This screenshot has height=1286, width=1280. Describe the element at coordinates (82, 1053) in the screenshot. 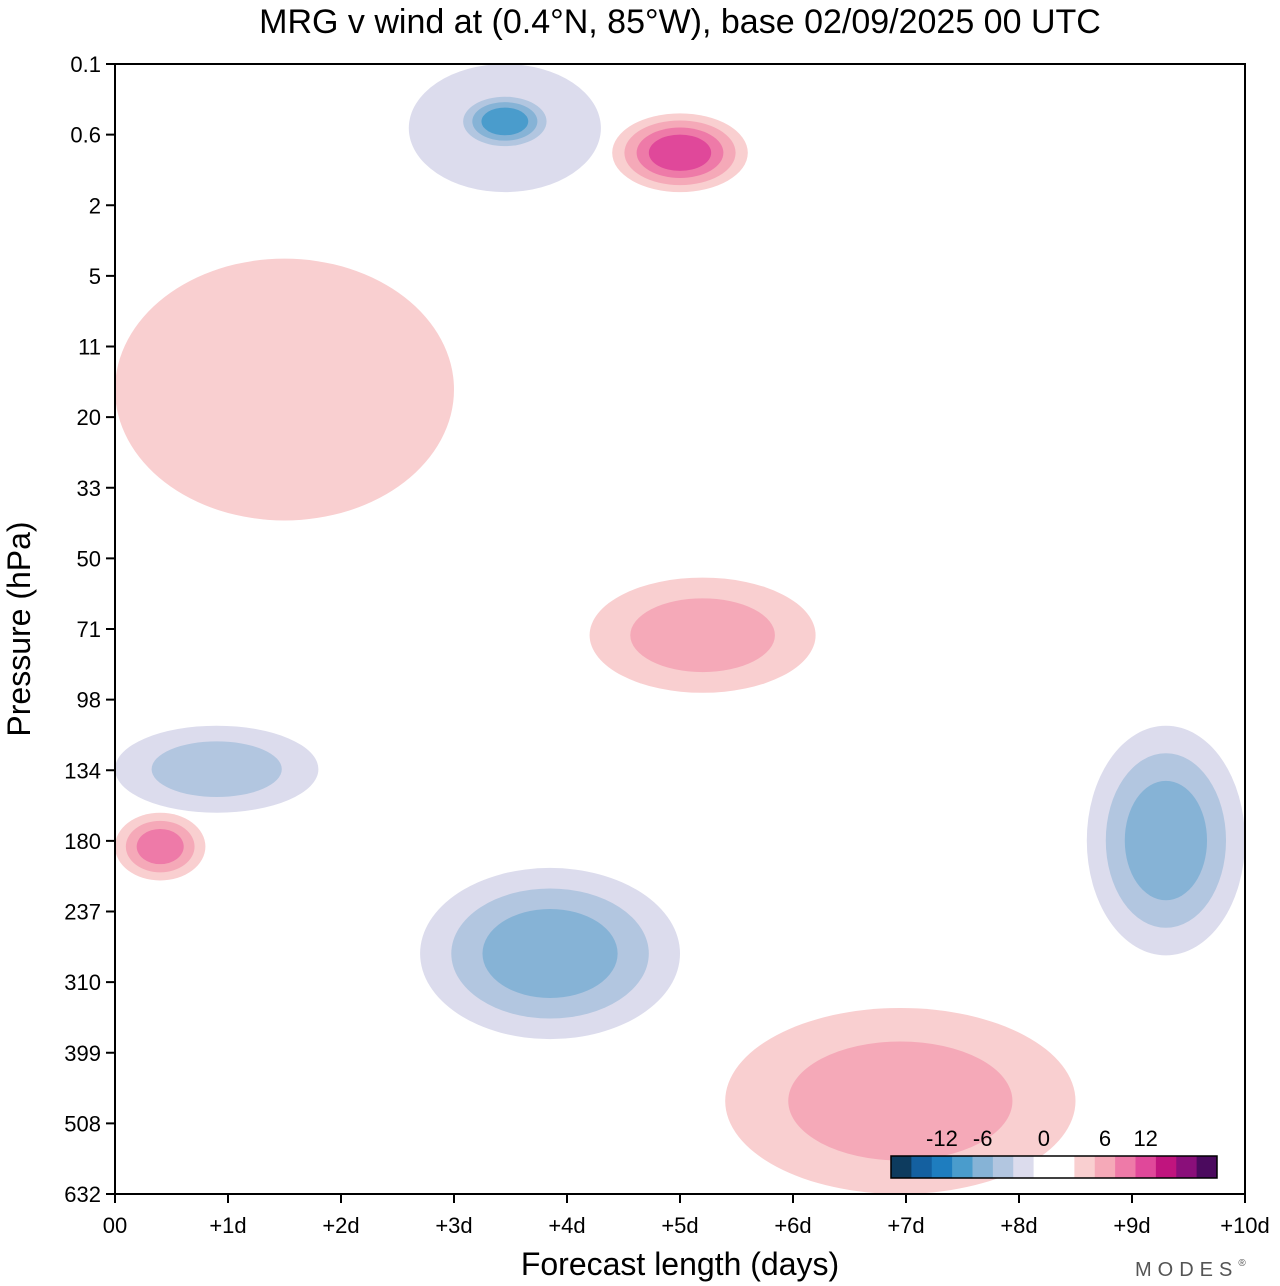

I see `y-tick-label: 399` at that location.